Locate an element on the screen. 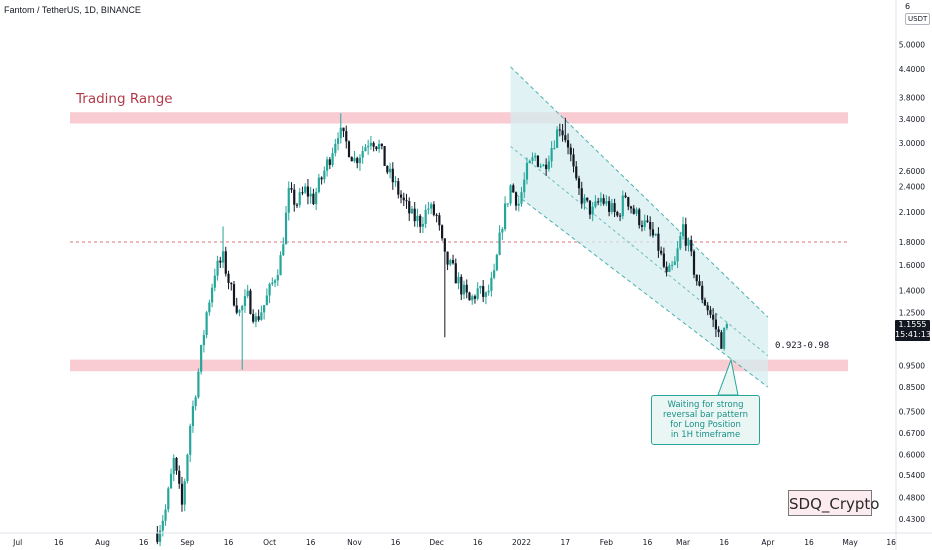 The height and width of the screenshot is (550, 932). axis-top-value: 6 is located at coordinates (908, 6).